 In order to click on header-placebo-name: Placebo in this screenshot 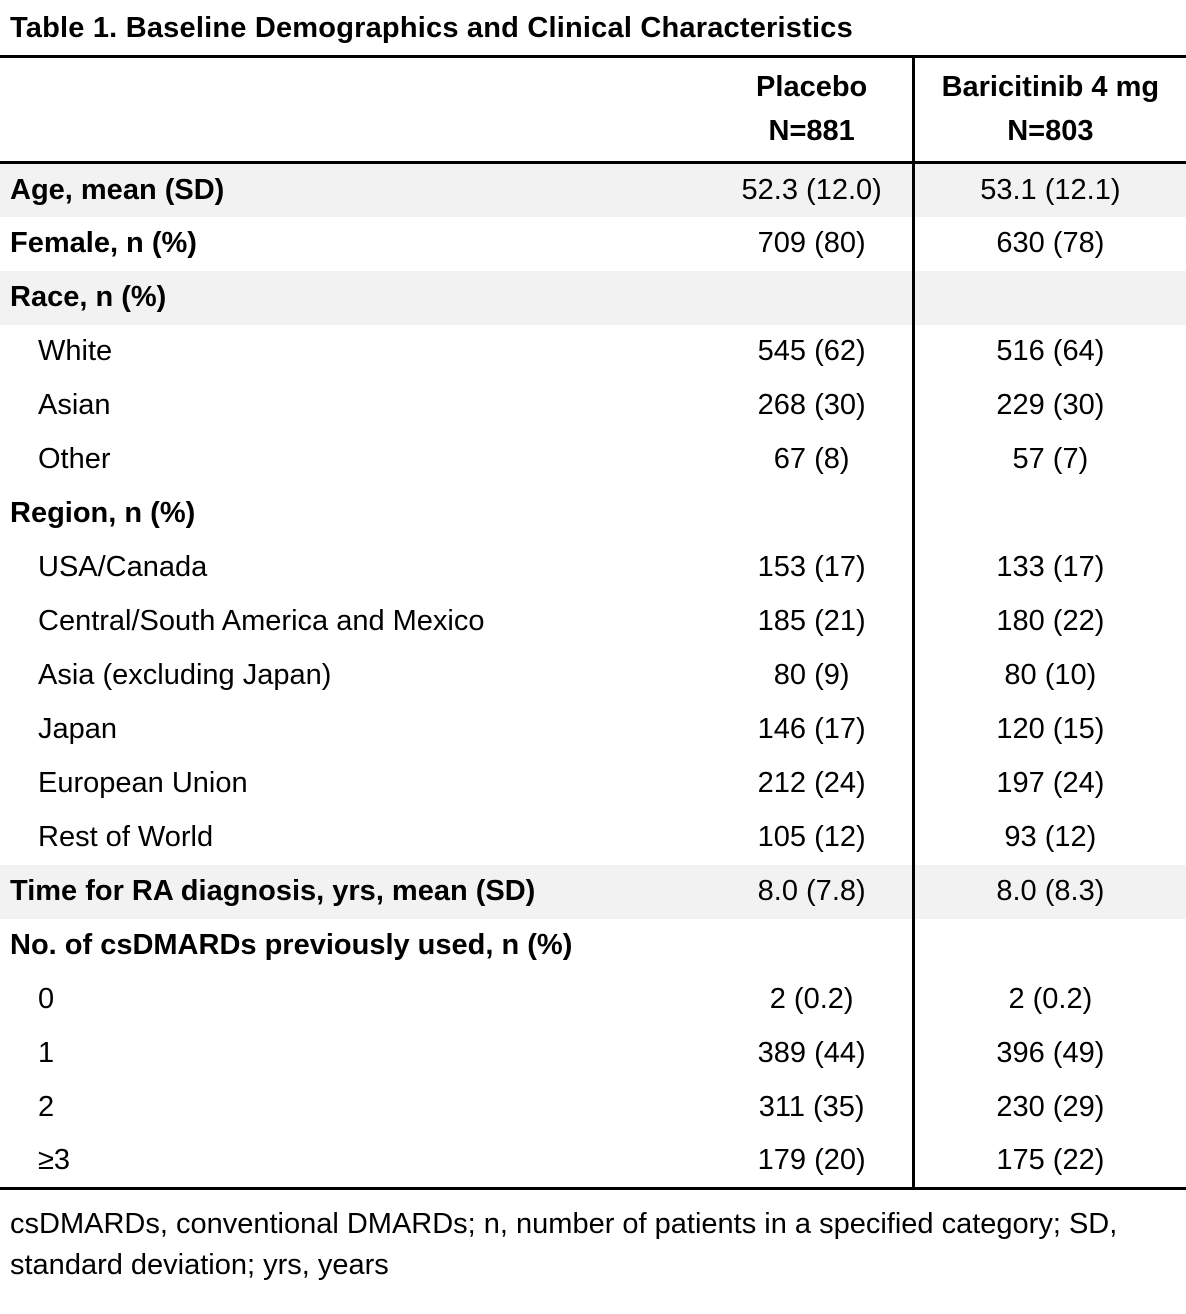, I will do `click(812, 87)`.